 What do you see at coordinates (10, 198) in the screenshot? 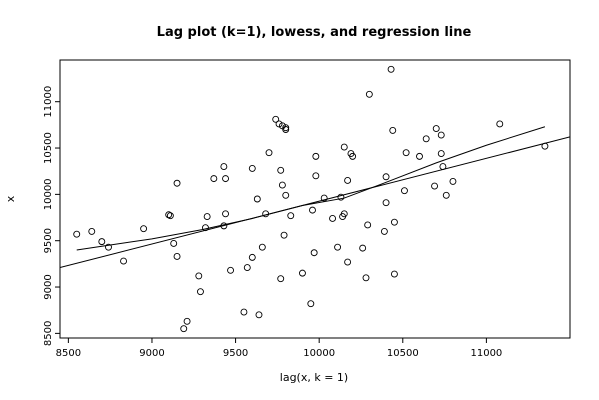
I see `y-axis-label: x` at bounding box center [10, 198].